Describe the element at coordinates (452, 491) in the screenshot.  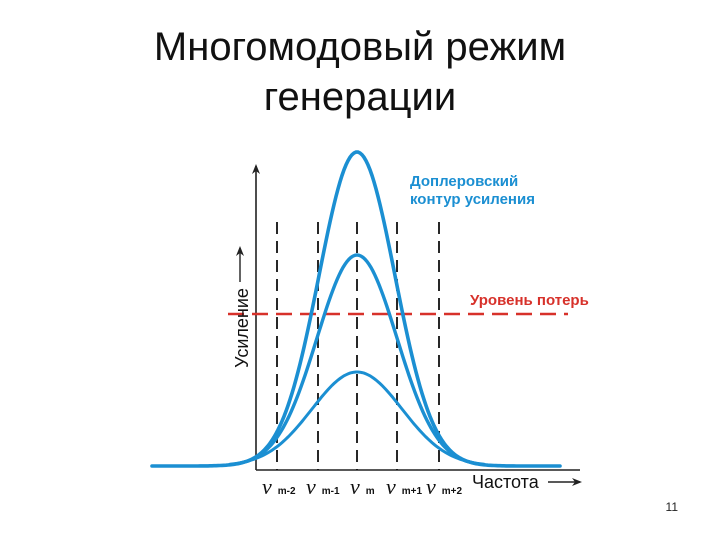
I see `mode-sub: m+2` at that location.